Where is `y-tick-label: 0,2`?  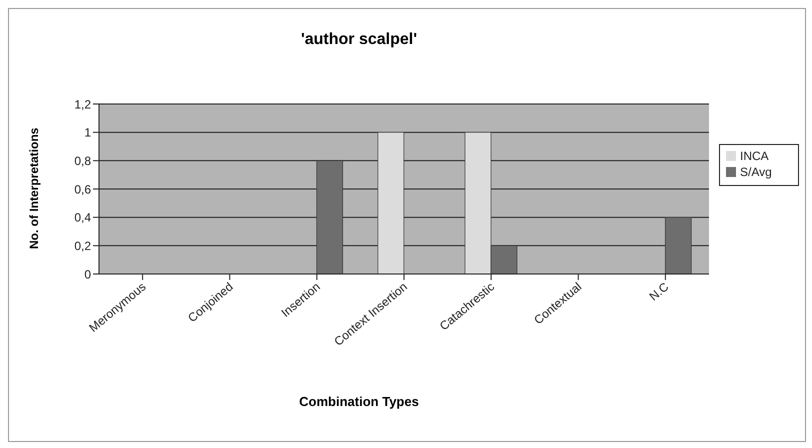 y-tick-label: 0,2 is located at coordinates (83, 245).